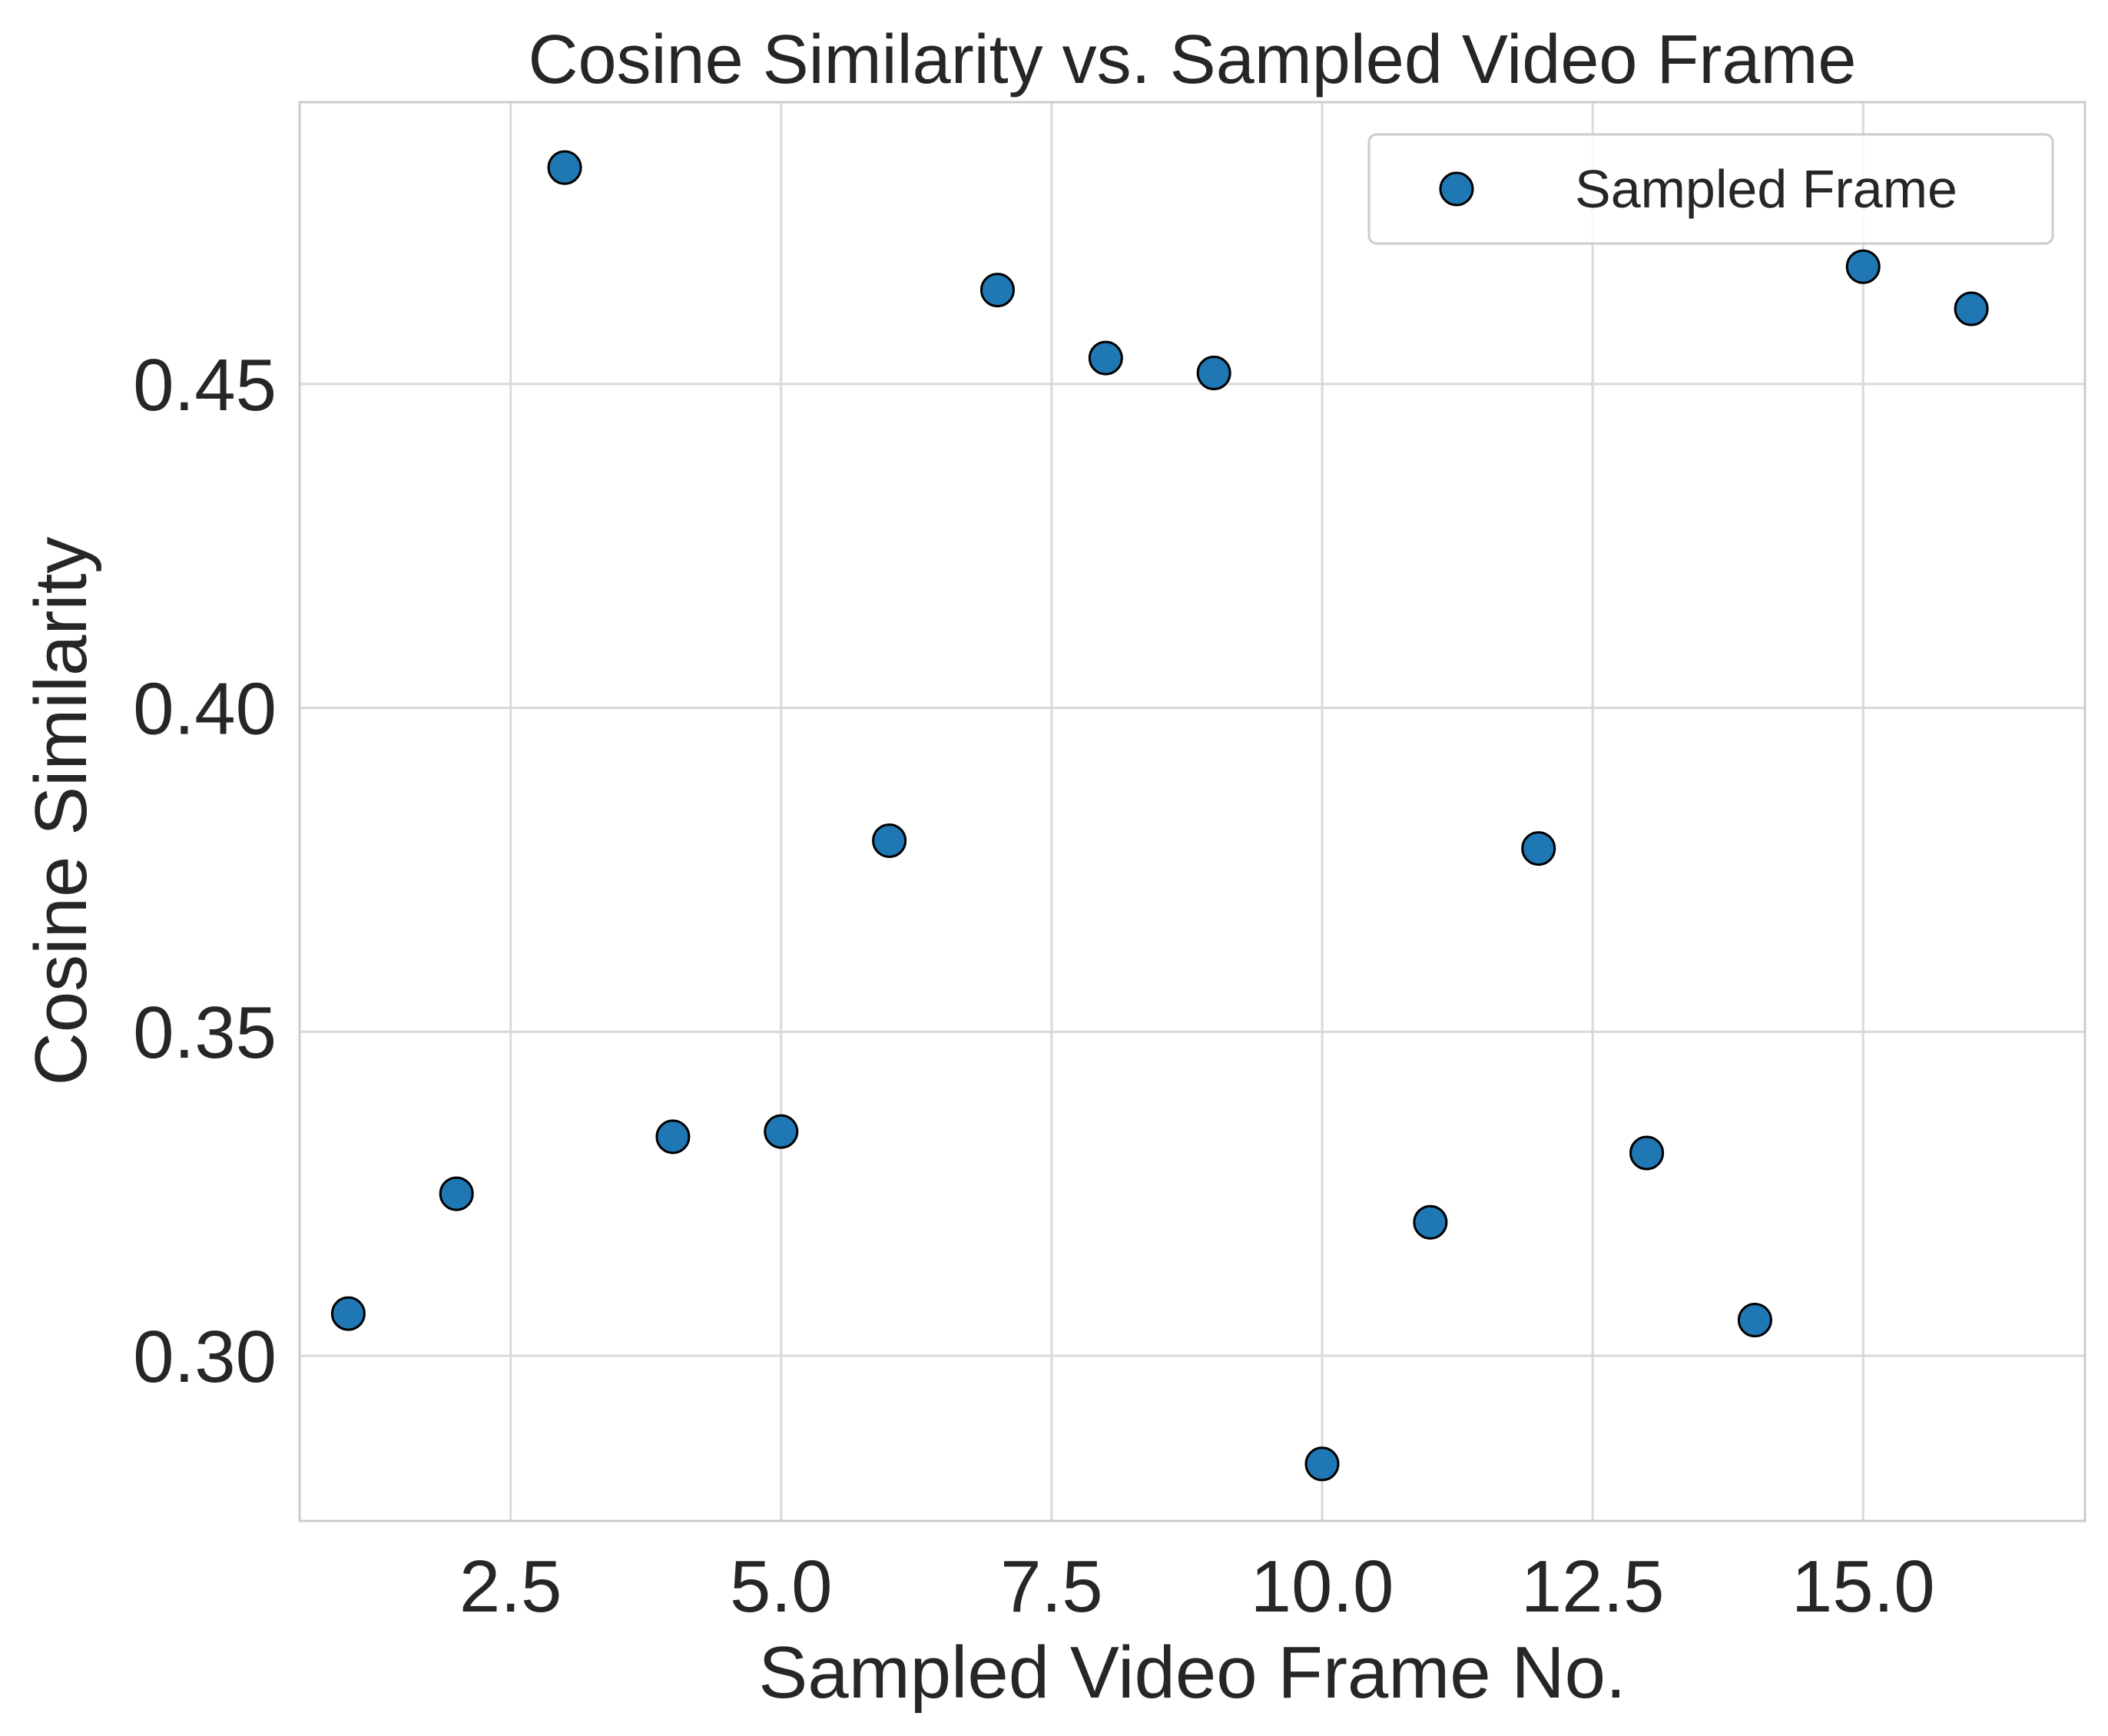  Describe the element at coordinates (1192, 1673) in the screenshot. I see `x-axis-label: Sampled Video Frame No.` at that location.